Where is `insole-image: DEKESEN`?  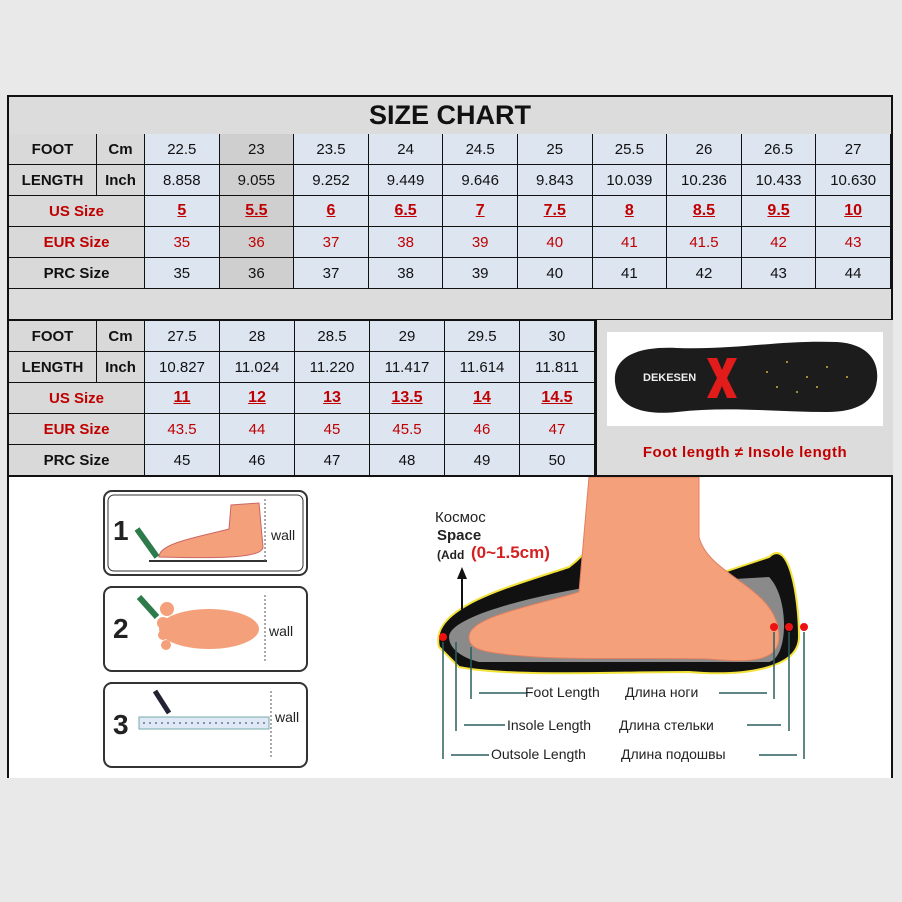 insole-image: DEKESEN is located at coordinates (745, 379).